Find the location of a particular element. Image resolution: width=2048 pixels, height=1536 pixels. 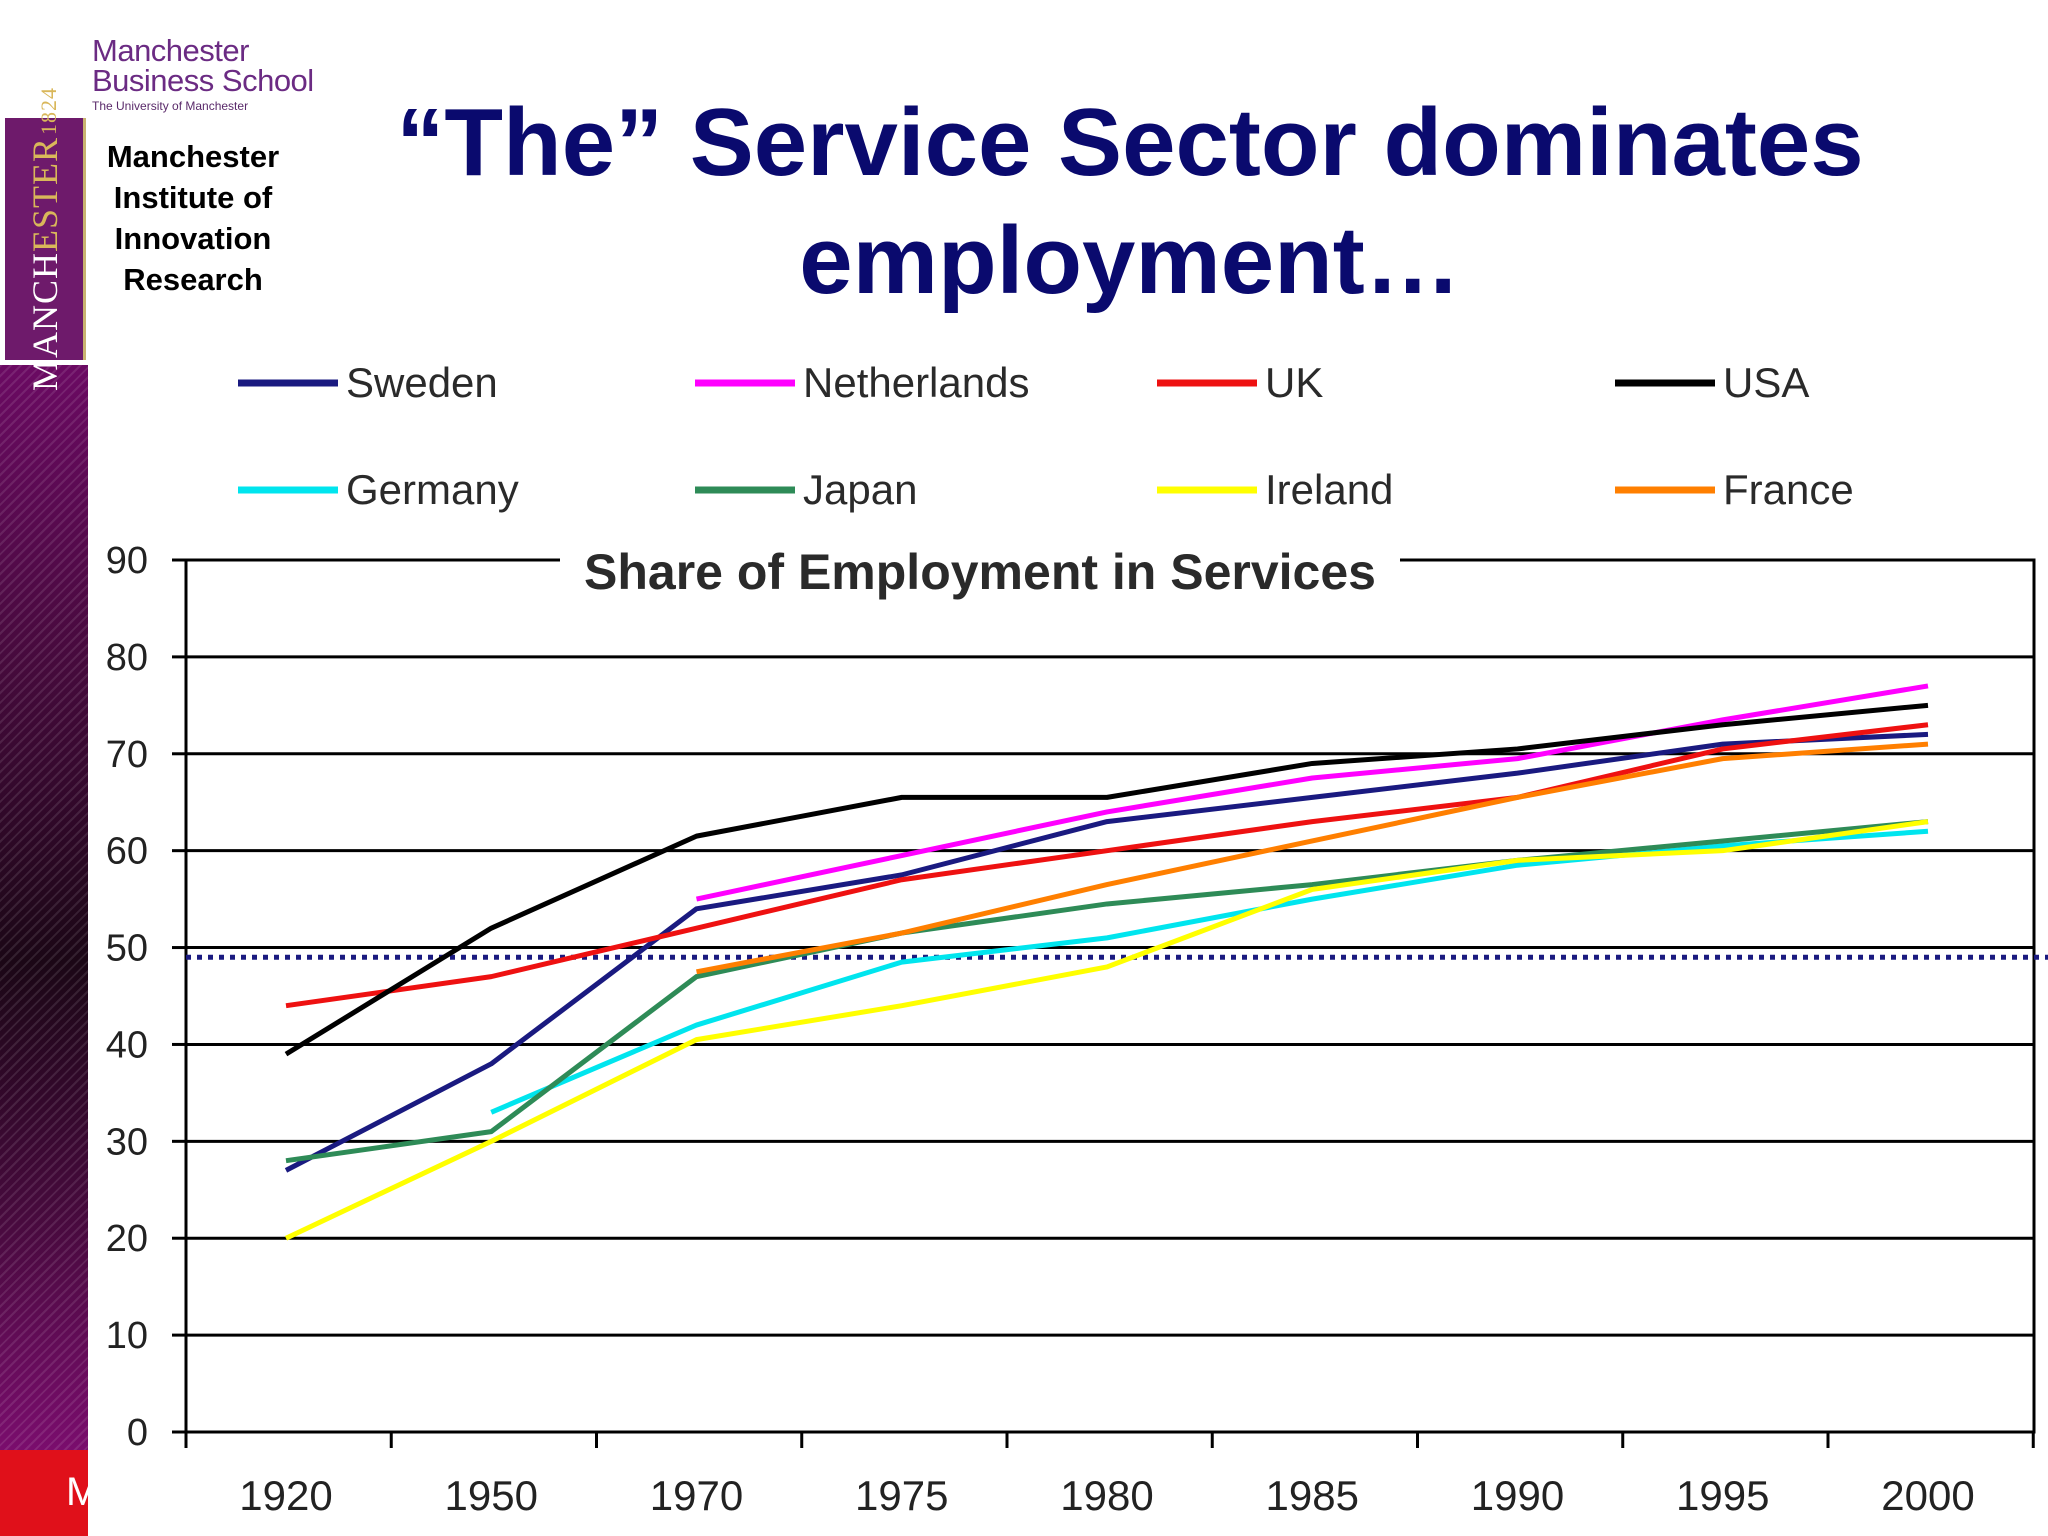

legend-label-uk: UK is located at coordinates (1294, 382).